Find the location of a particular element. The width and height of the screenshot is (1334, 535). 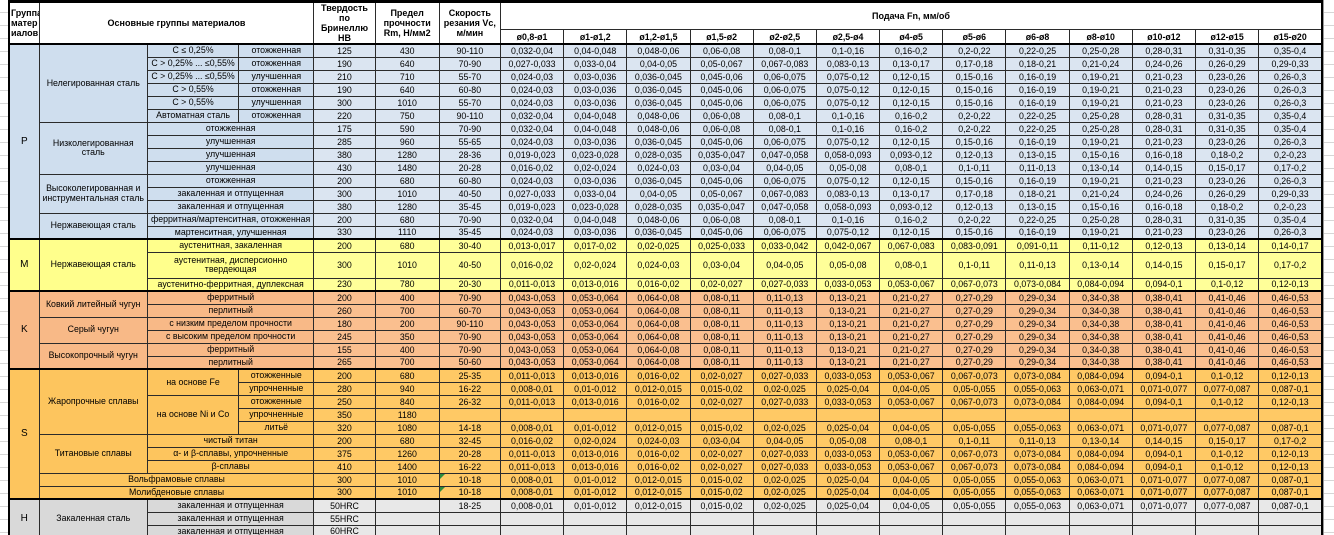

material-label-cell: Нержавеющая сталь is located at coordinates (93, 226).